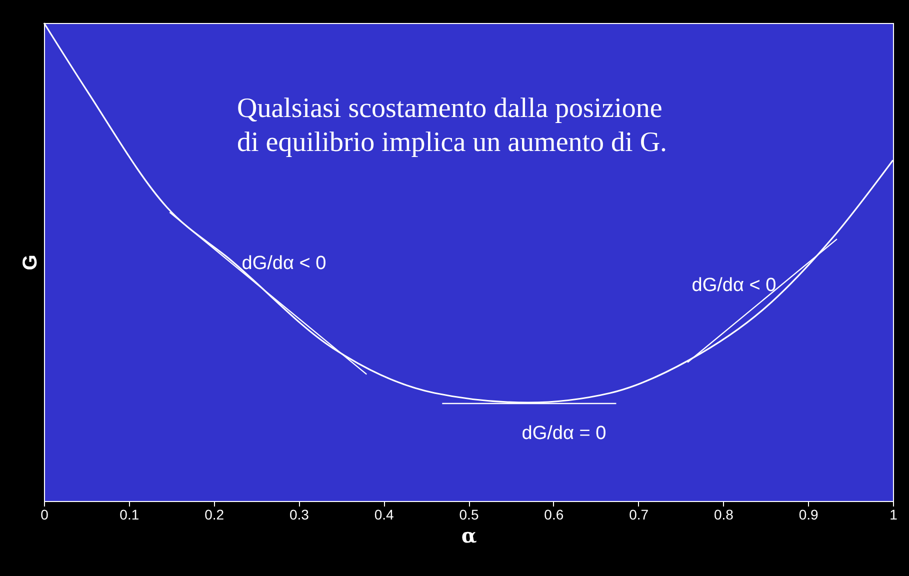 Image resolution: width=909 pixels, height=576 pixels. Describe the element at coordinates (894, 514) in the screenshot. I see `x-tick-label: 1` at that location.